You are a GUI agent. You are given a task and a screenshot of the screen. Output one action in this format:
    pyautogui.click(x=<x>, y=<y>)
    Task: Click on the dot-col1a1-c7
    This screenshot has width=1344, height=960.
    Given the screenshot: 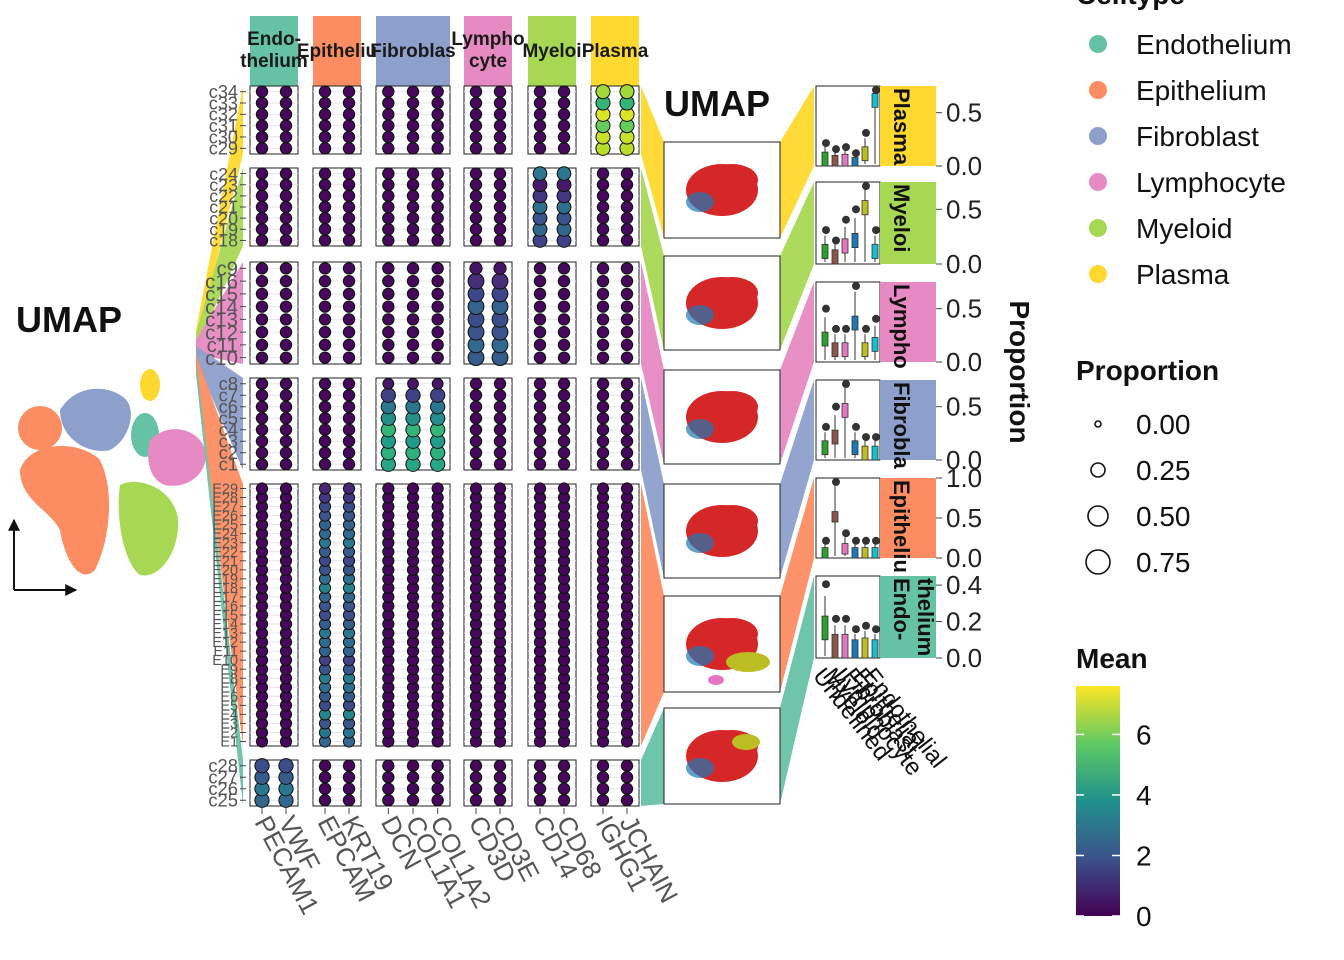 What is the action you would take?
    pyautogui.click(x=413, y=395)
    